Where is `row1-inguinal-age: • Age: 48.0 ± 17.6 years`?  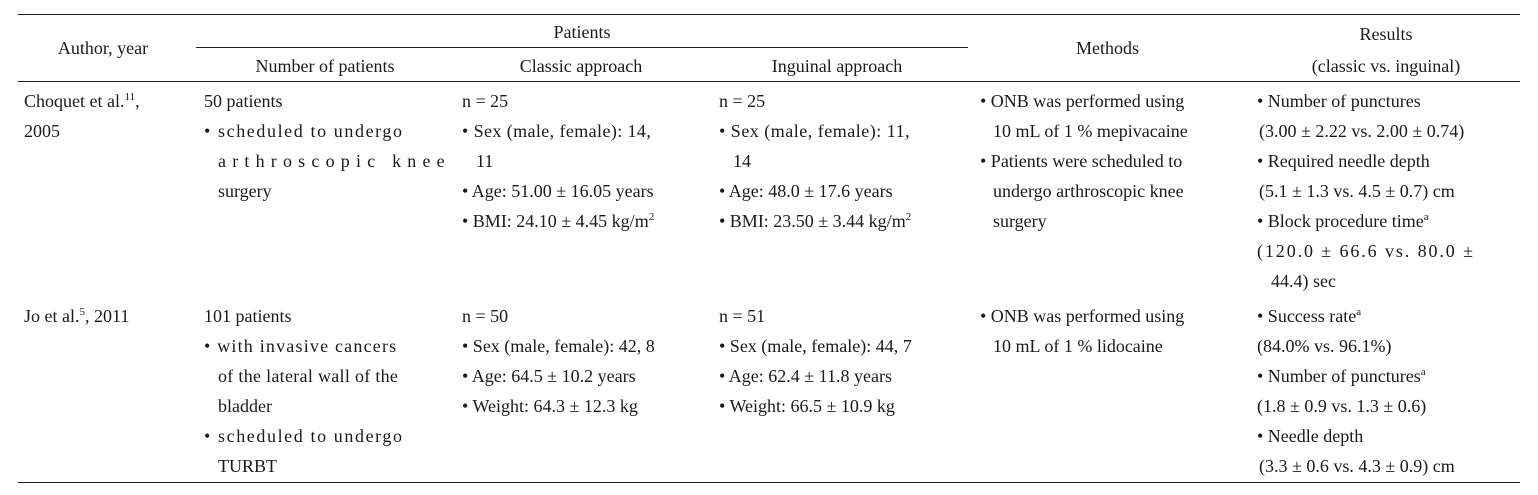
row1-inguinal-age: • Age: 48.0 ± 17.6 years is located at coordinates (806, 191).